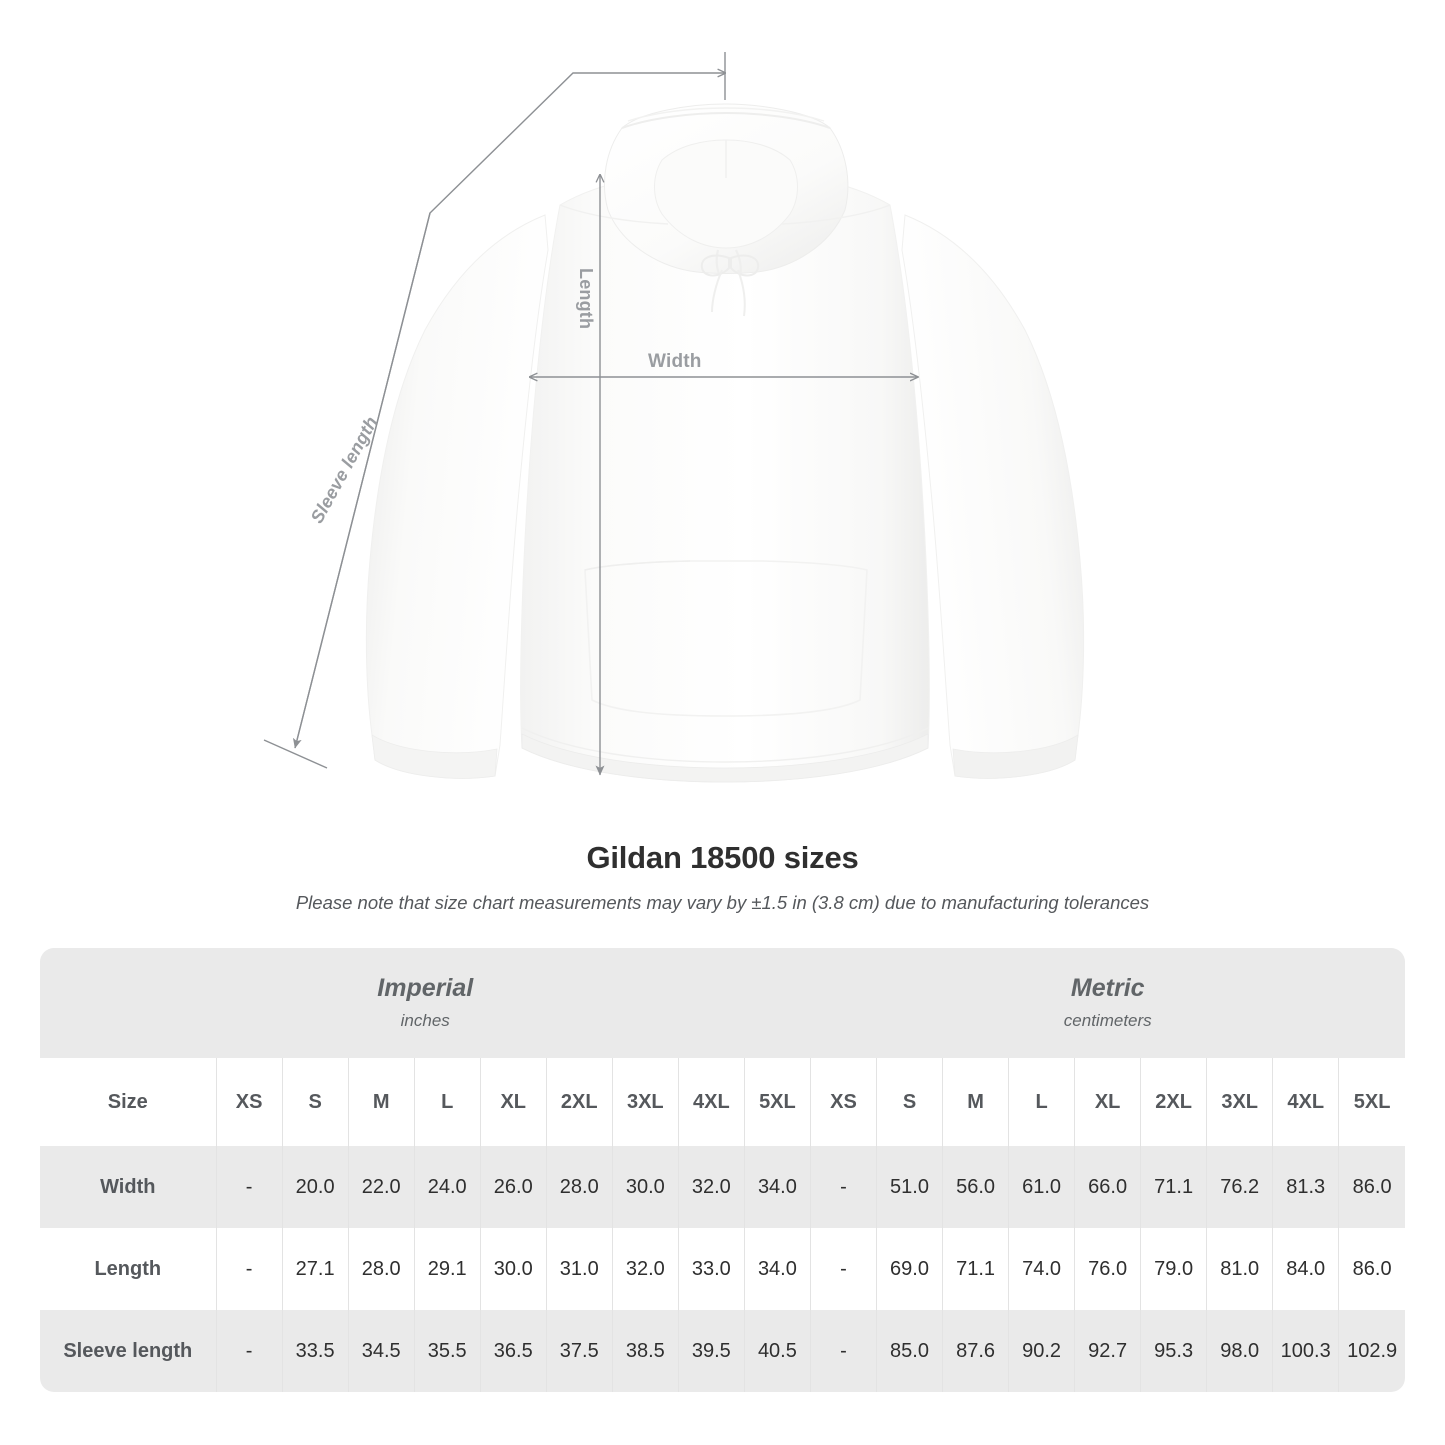 Image resolution: width=1445 pixels, height=1445 pixels. What do you see at coordinates (1173, 1102) in the screenshot?
I see `col-header-metric-2xl: 2XL` at bounding box center [1173, 1102].